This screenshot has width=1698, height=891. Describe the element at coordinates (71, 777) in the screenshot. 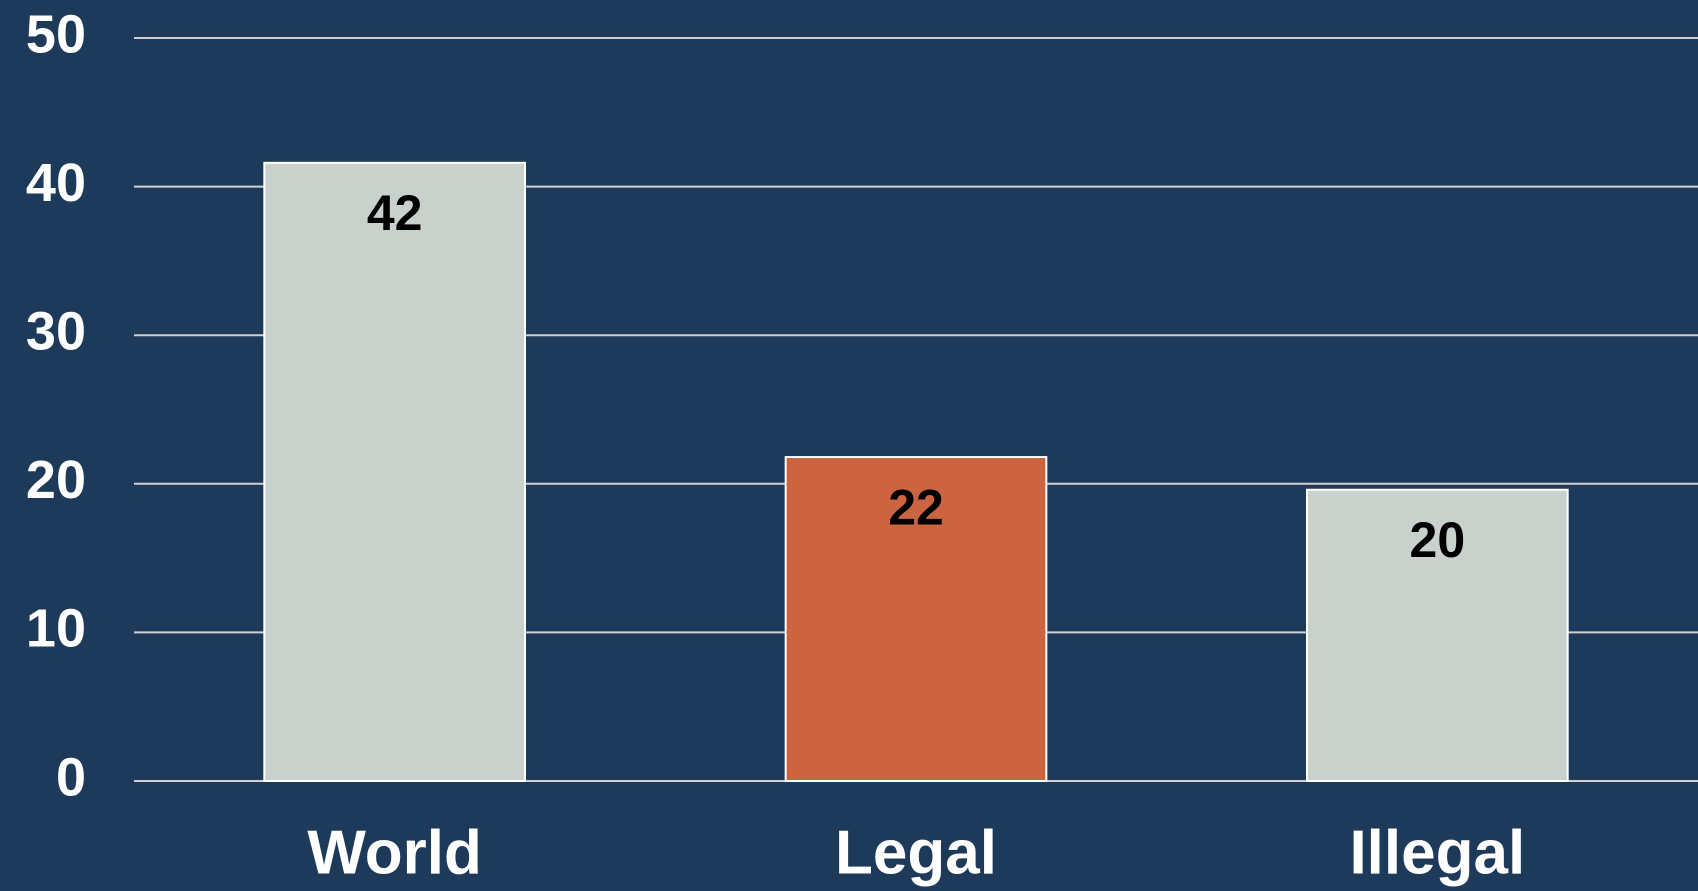

I see `y-tick-label: 0` at that location.